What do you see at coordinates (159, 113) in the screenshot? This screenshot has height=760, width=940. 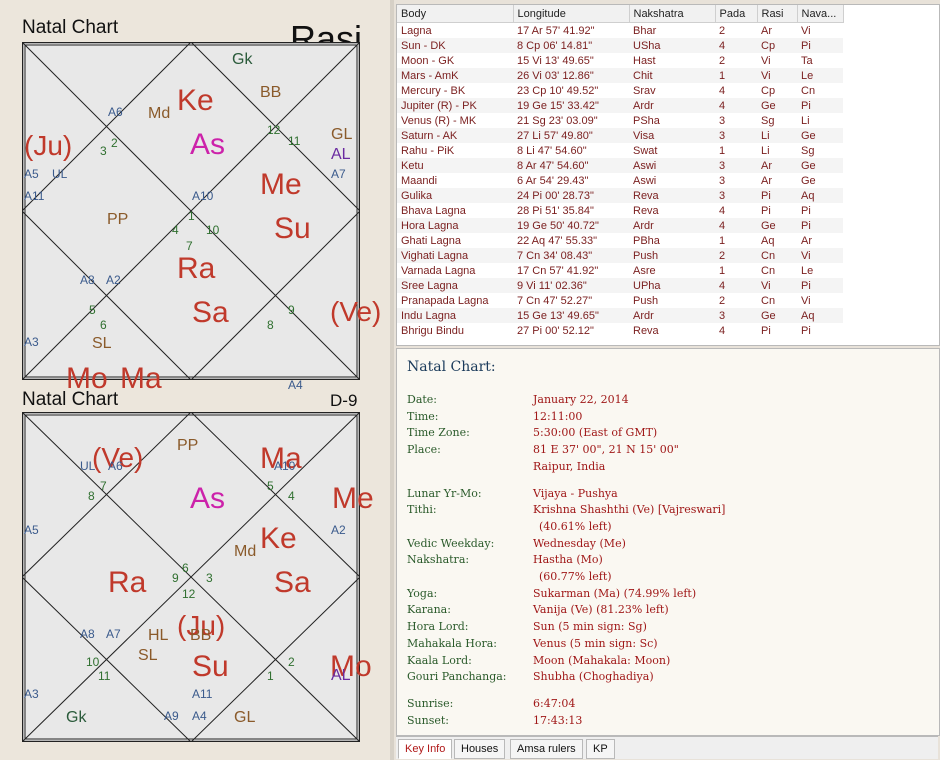 I see `rasi-chart-label: Md` at bounding box center [159, 113].